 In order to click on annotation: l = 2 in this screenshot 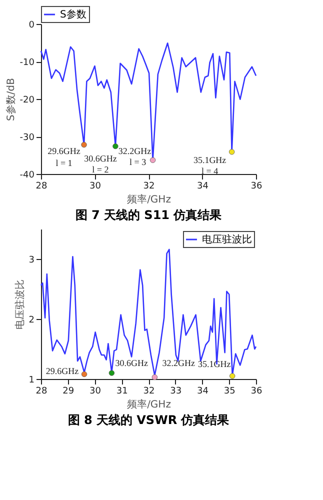, I will do `click(100, 169)`.